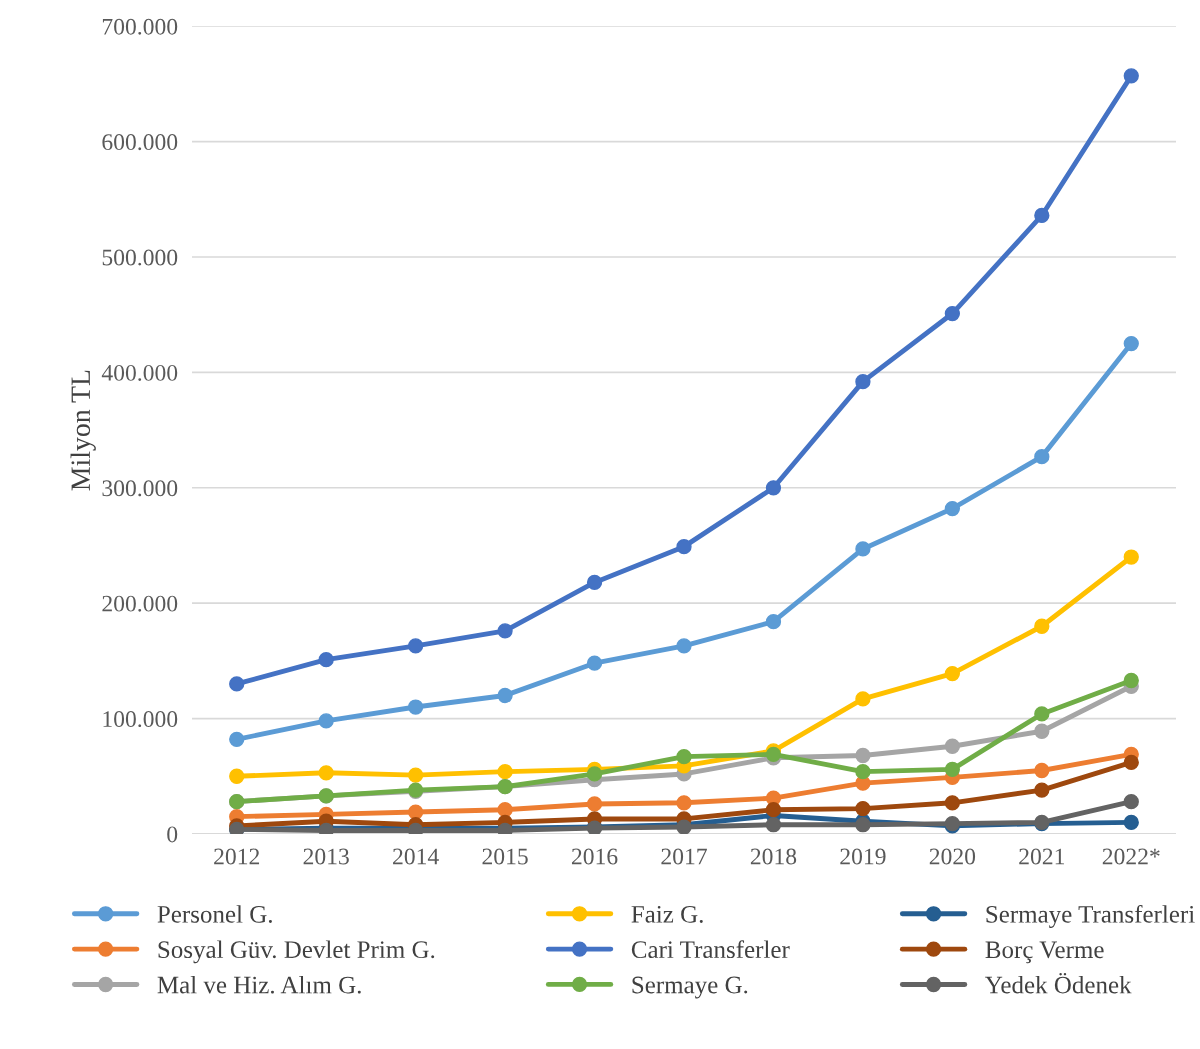 The image size is (1200, 1049). What do you see at coordinates (237, 856) in the screenshot?
I see `x-tick-label: 2012` at bounding box center [237, 856].